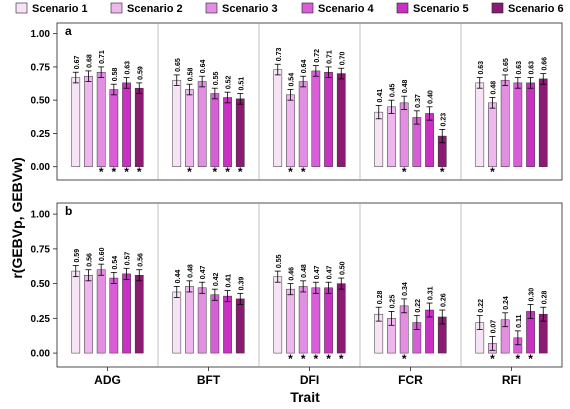 Image resolution: width=570 pixels, height=409 pixels. What do you see at coordinates (317, 56) in the screenshot?
I see `data-label: 0.72` at bounding box center [317, 56].